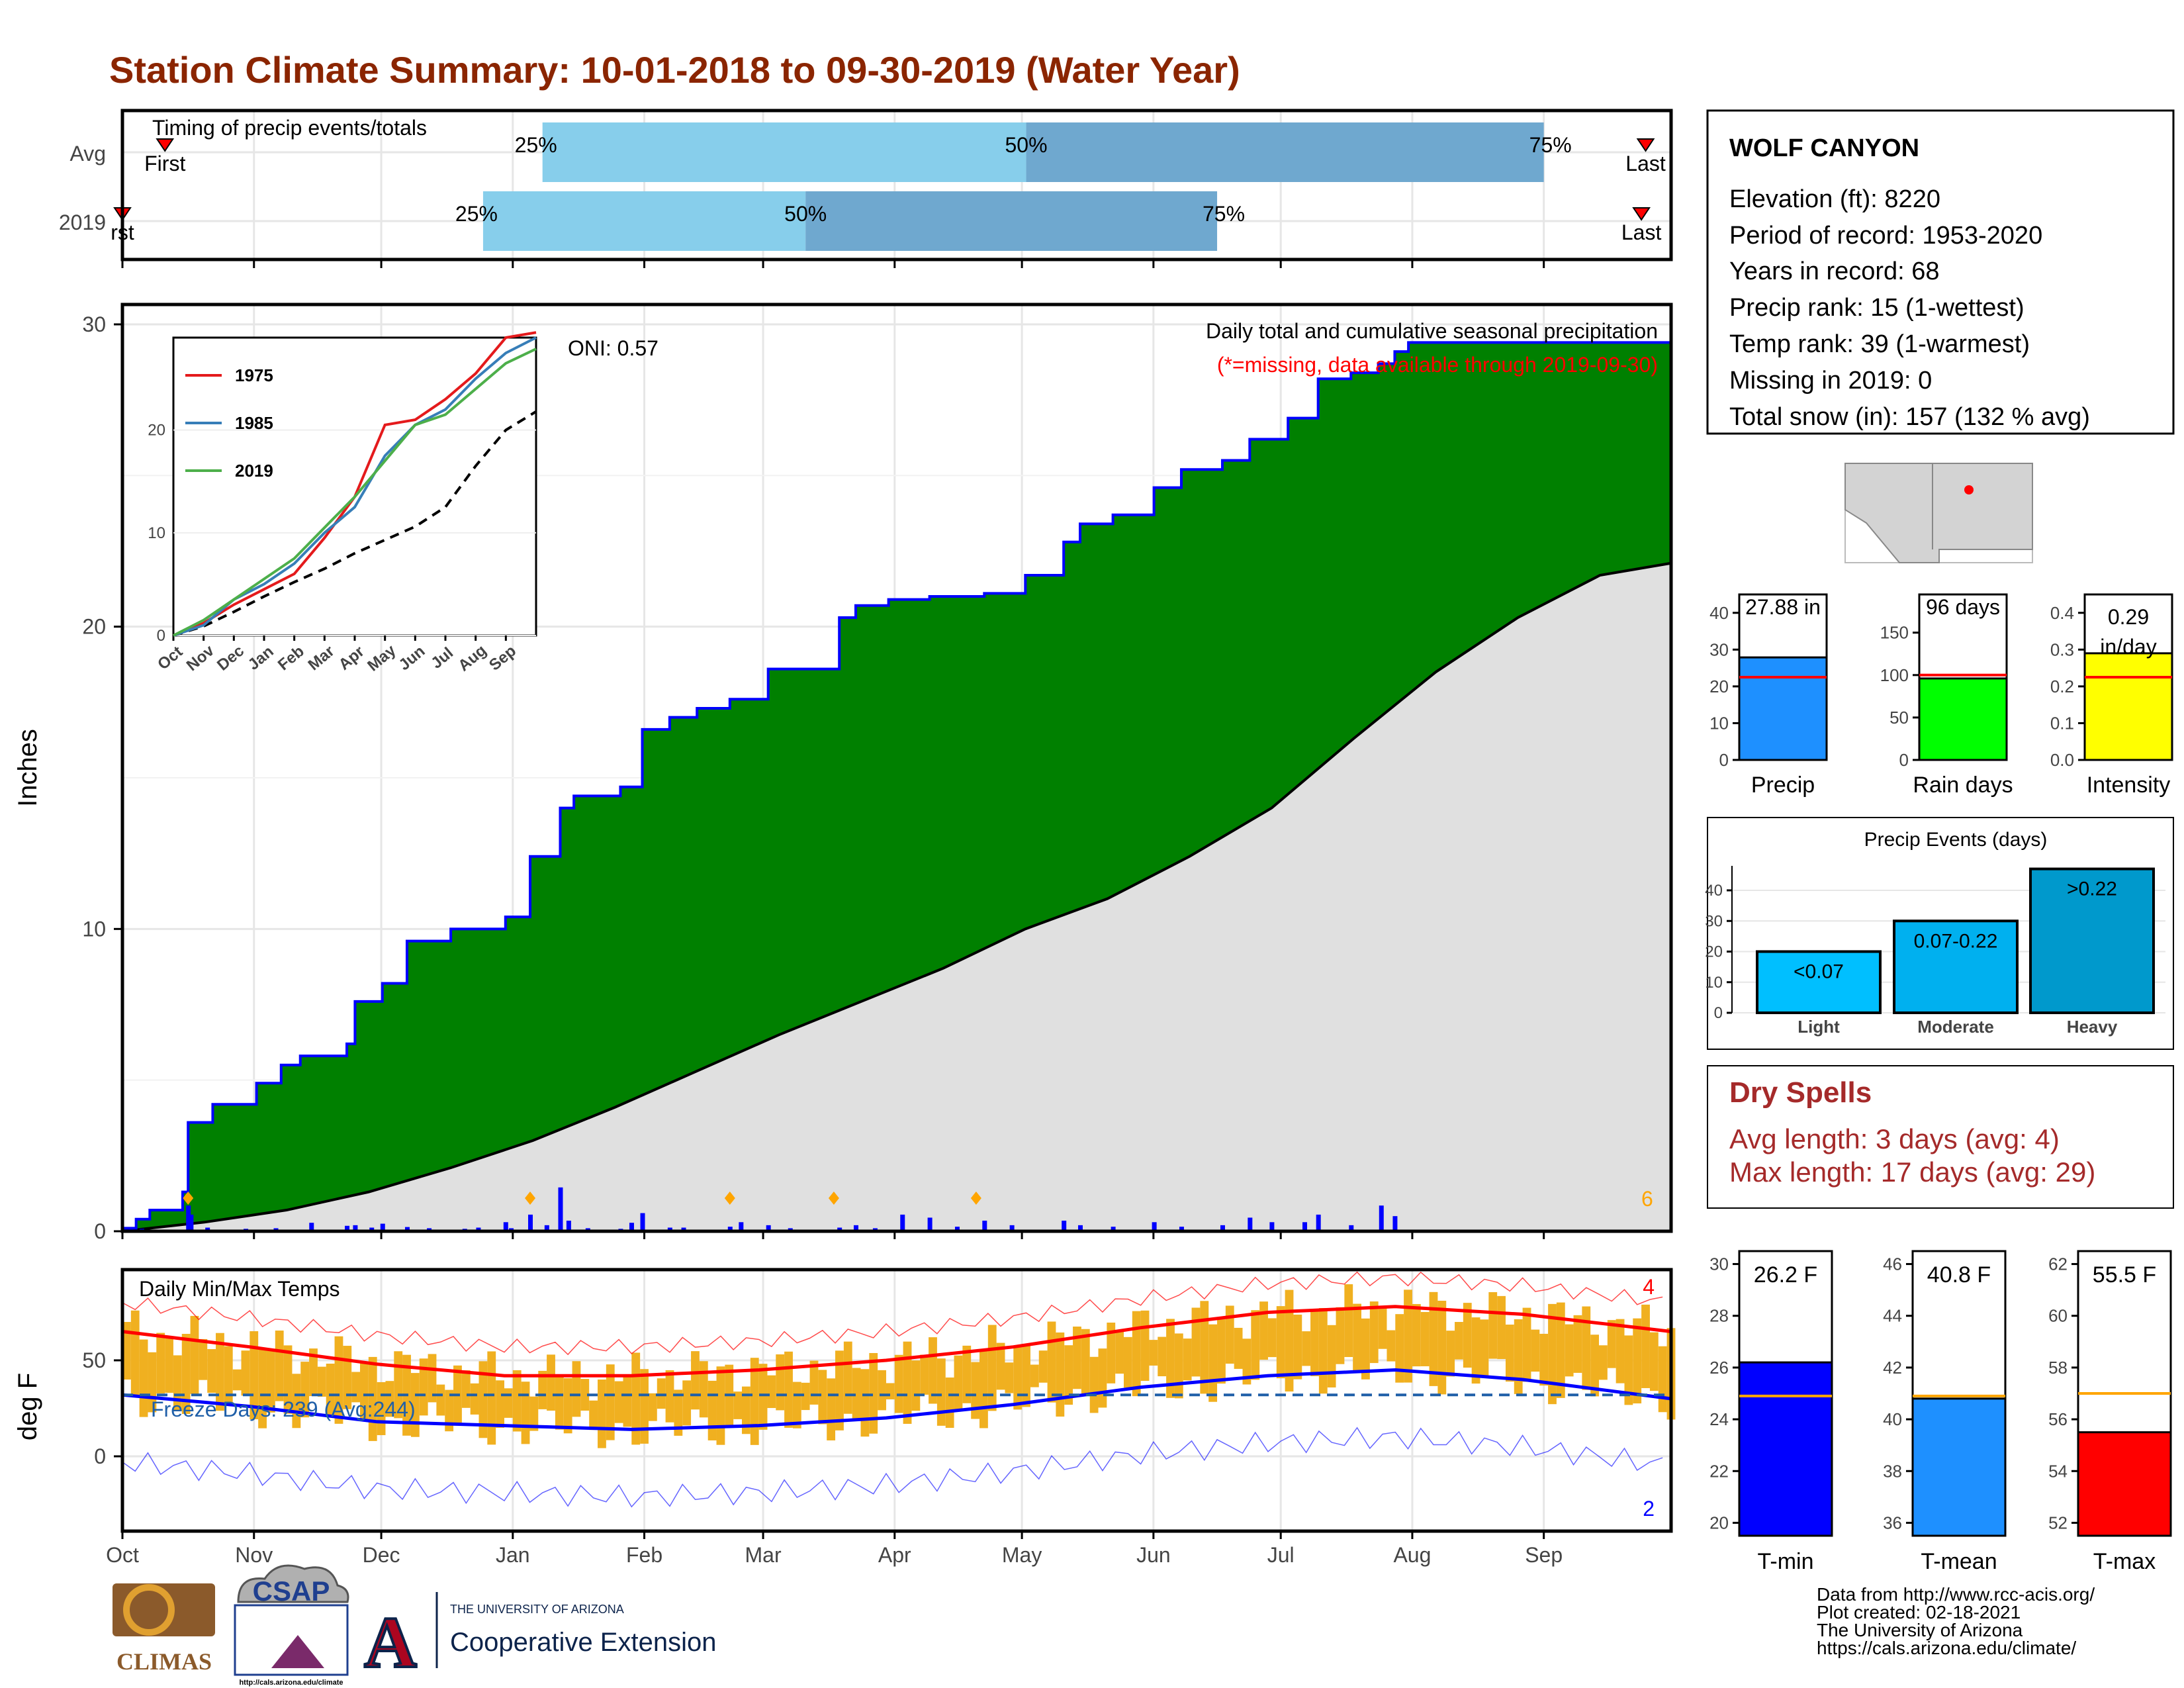 This screenshot has width=2184, height=1688. Describe the element at coordinates (1022, 1555) in the screenshot. I see `month-label: May` at that location.